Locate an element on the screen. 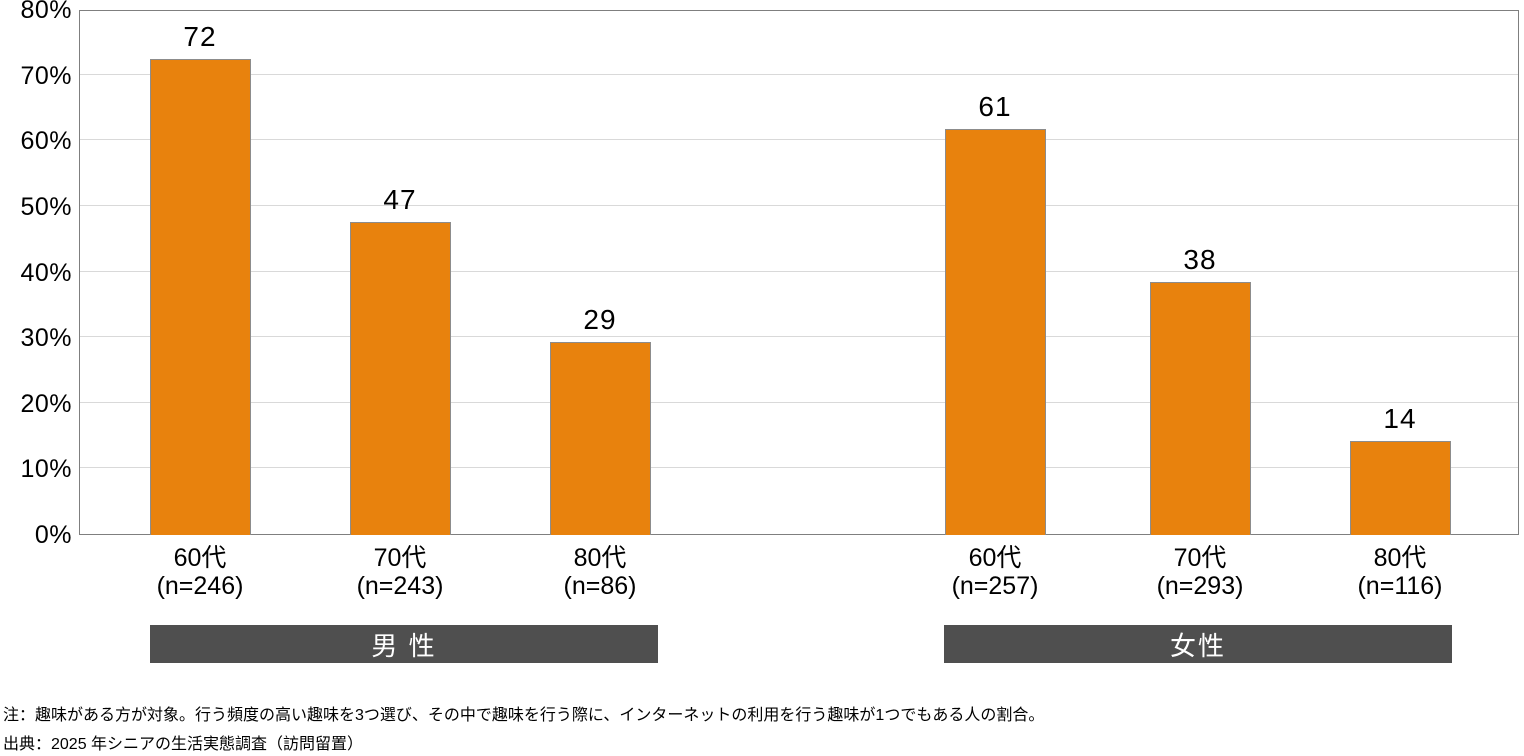 Image resolution: width=1524 pixels, height=756 pixels. x-axis-label: 60代 (n=246) is located at coordinates (200, 572).